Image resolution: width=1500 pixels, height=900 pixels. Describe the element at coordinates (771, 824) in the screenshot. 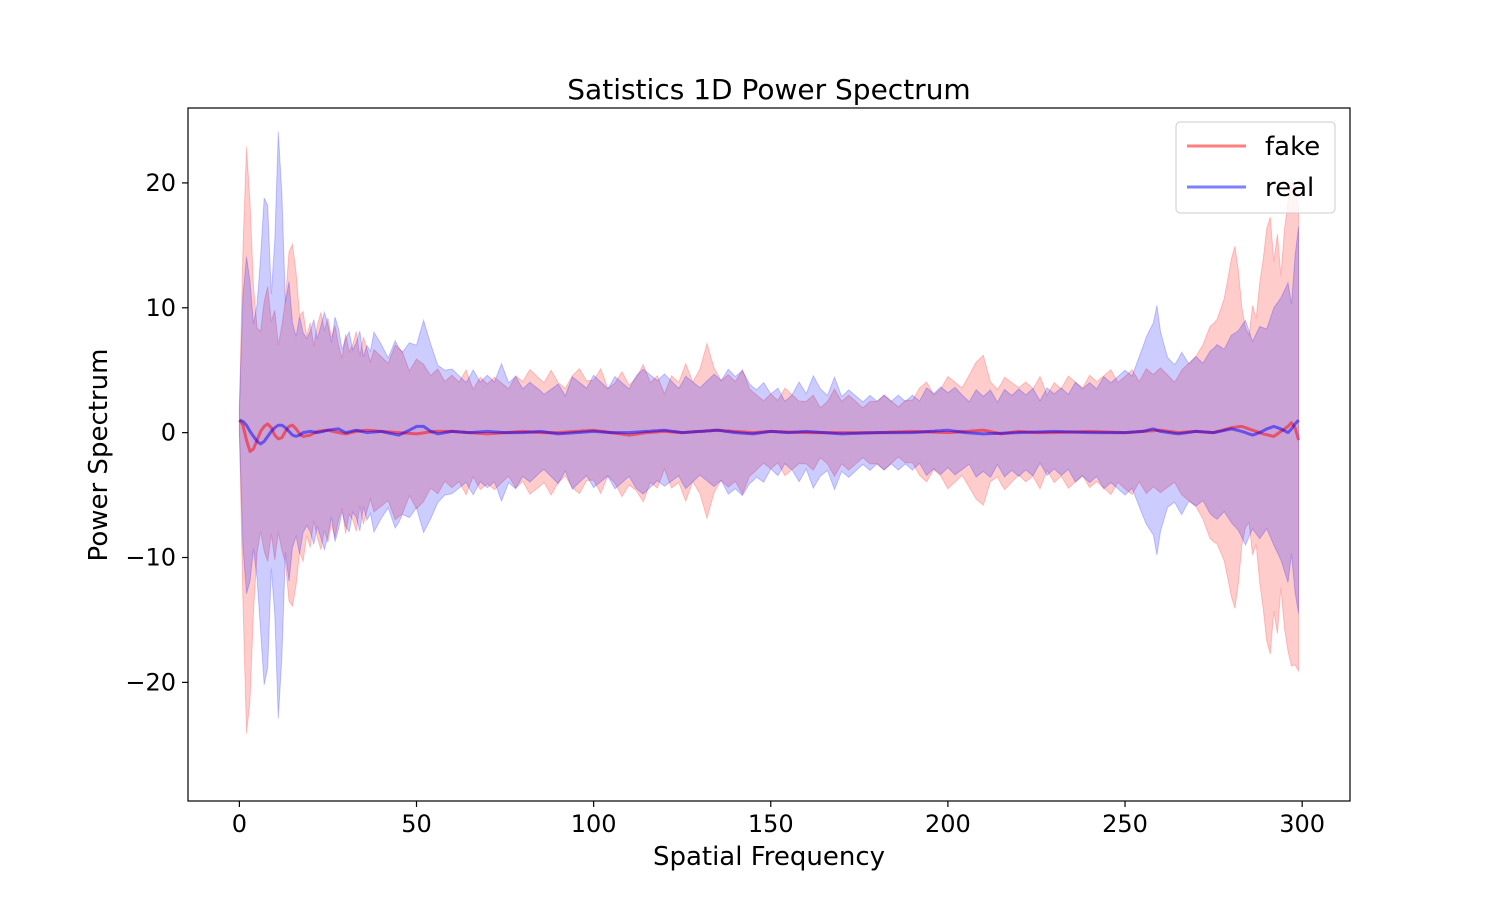

I see `x-tick-label: 150` at that location.